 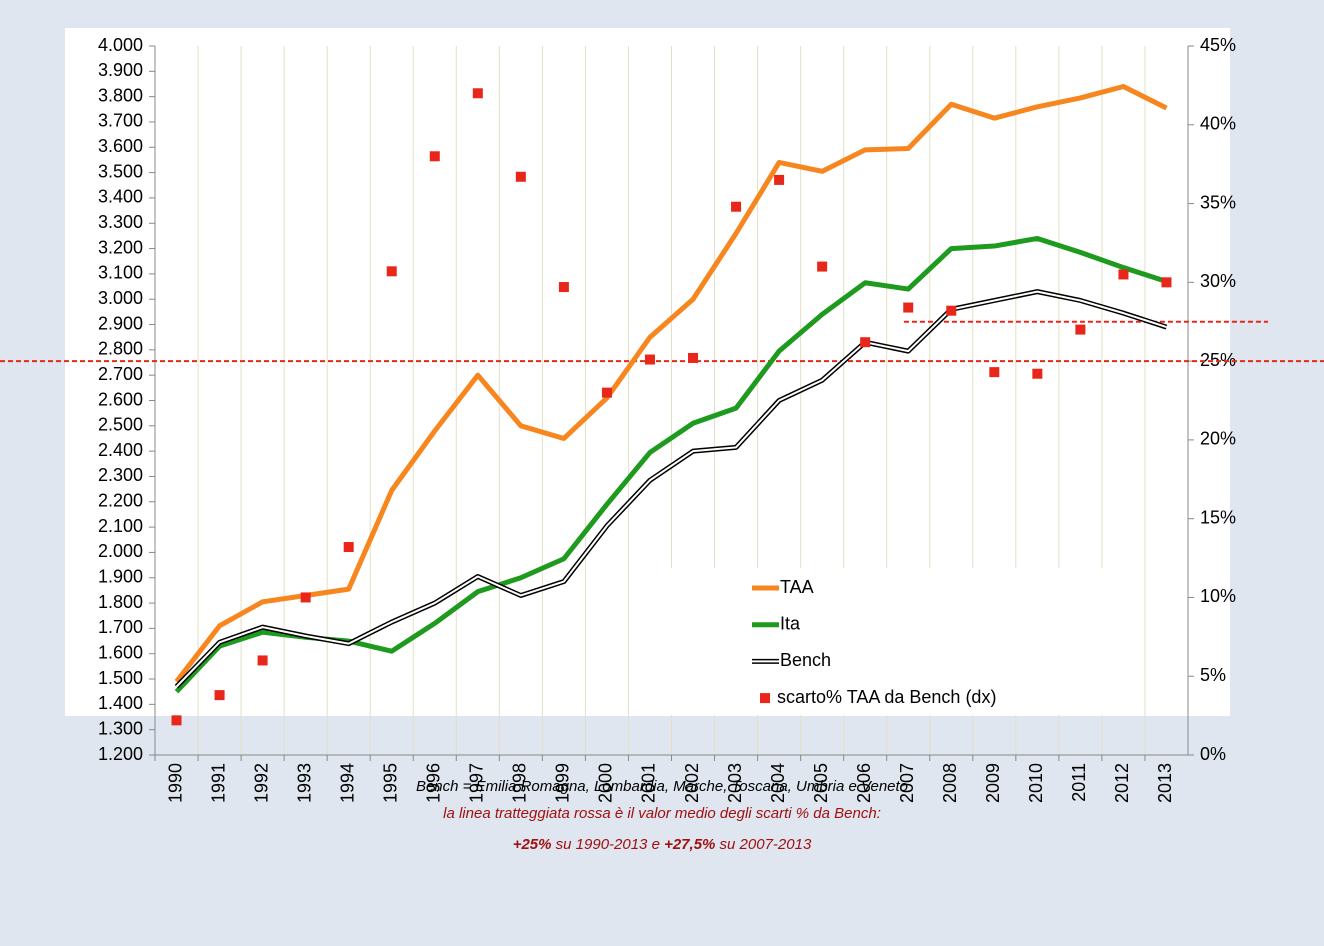 What do you see at coordinates (563, 783) in the screenshot?
I see `x-tick-label: 1999` at bounding box center [563, 783].